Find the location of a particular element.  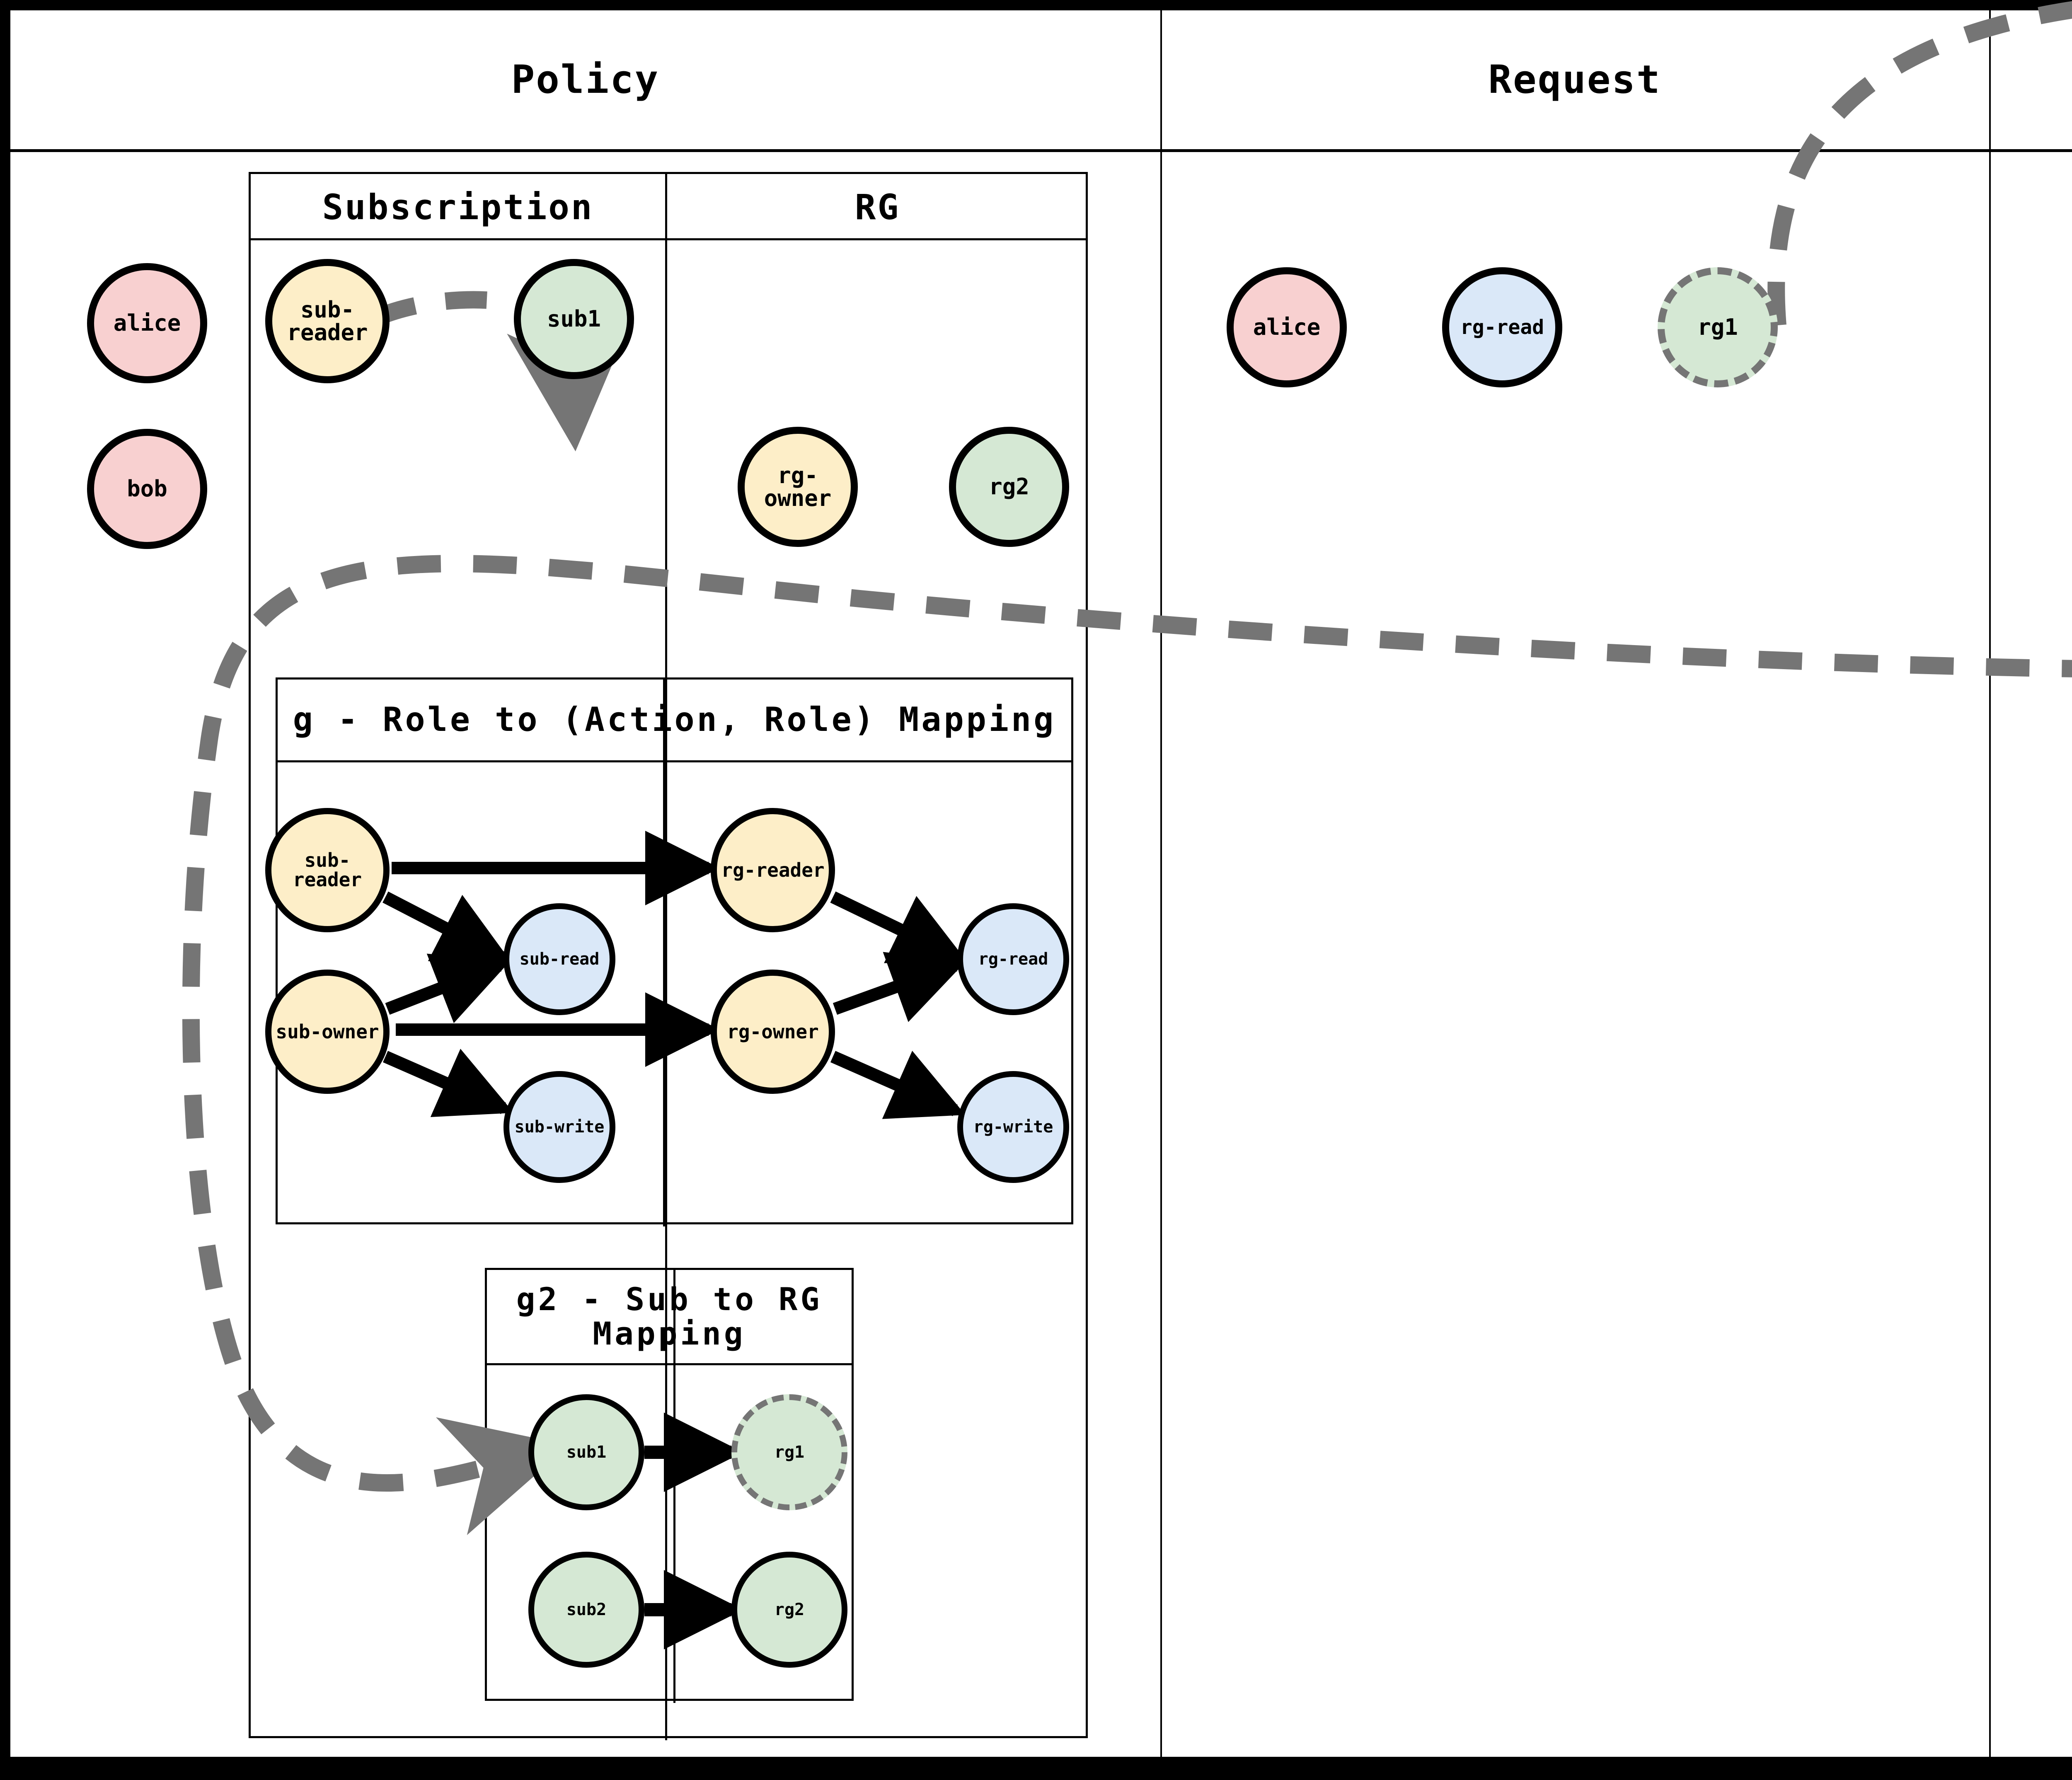

g-node-sub-read: sub-read is located at coordinates (559, 959).